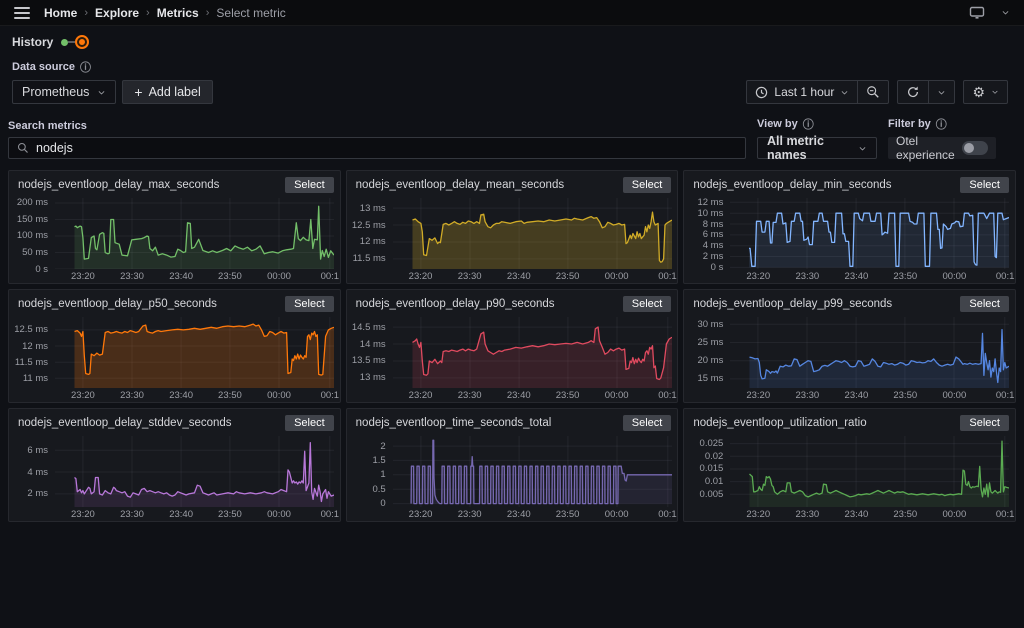 The width and height of the screenshot is (1024, 628). I want to click on y-tick-label: 1, so click(383, 475).